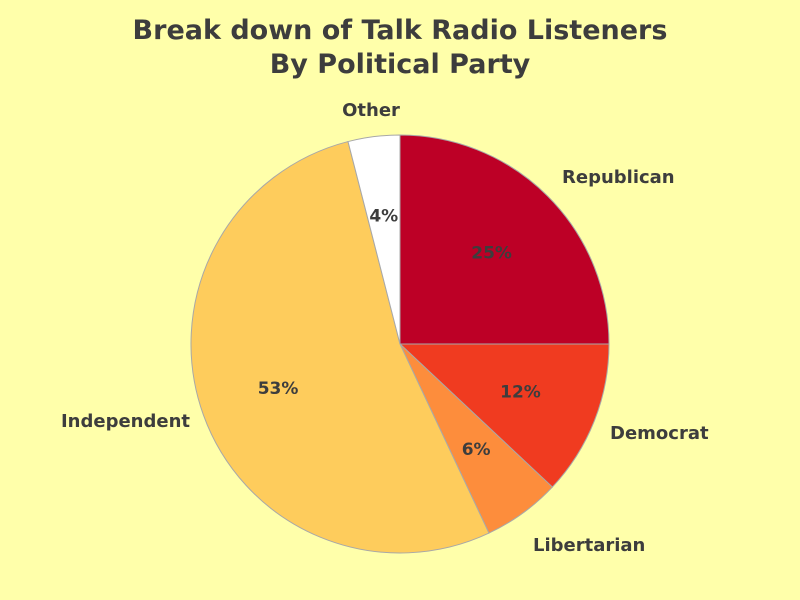  I want to click on slice-label-republican: Republican, so click(618, 177).